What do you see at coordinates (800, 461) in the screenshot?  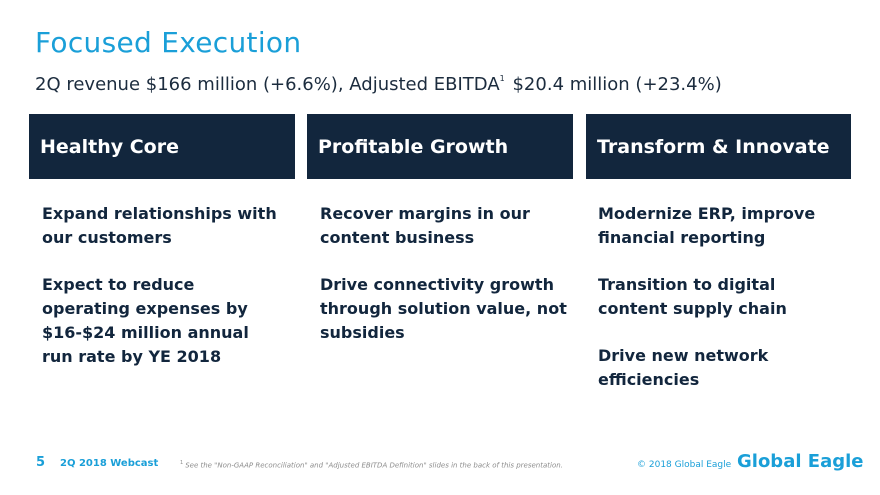 I see `global-eagle-logo: Global Eagle` at bounding box center [800, 461].